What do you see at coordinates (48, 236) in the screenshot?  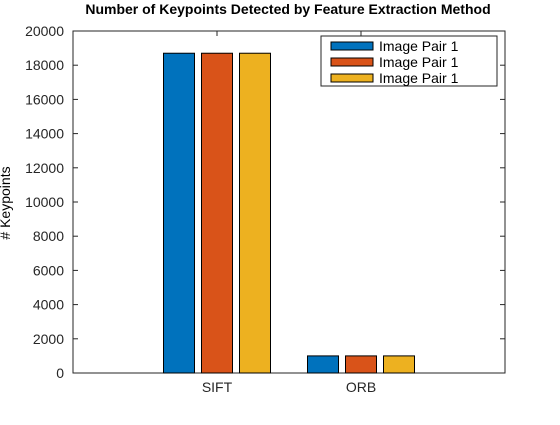 I see `y-tick-label: 8000` at bounding box center [48, 236].